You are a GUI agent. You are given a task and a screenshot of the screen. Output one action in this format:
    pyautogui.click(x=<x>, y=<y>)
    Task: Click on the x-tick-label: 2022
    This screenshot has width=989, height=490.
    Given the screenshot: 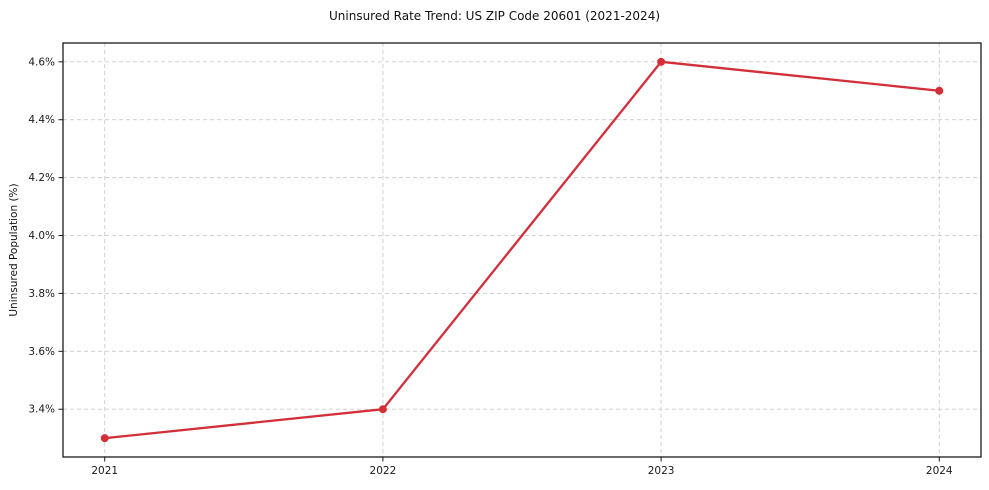 What is the action you would take?
    pyautogui.click(x=383, y=471)
    